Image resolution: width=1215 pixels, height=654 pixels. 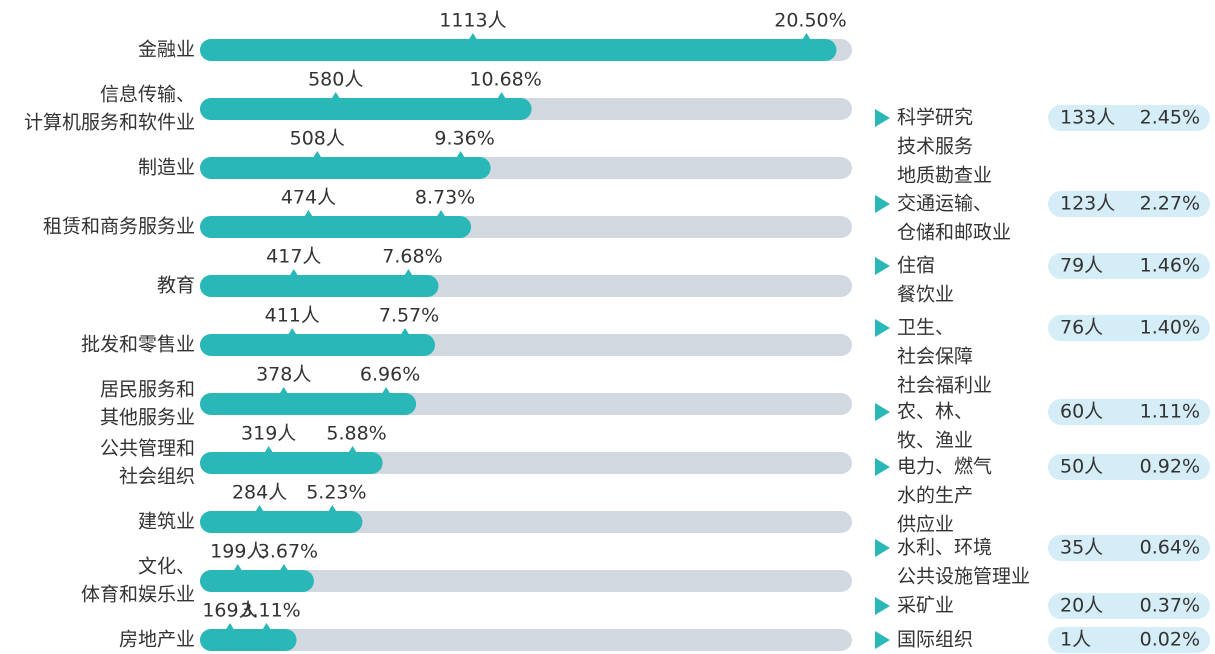 What do you see at coordinates (268, 434) in the screenshot?
I see `count-label: 319人` at bounding box center [268, 434].